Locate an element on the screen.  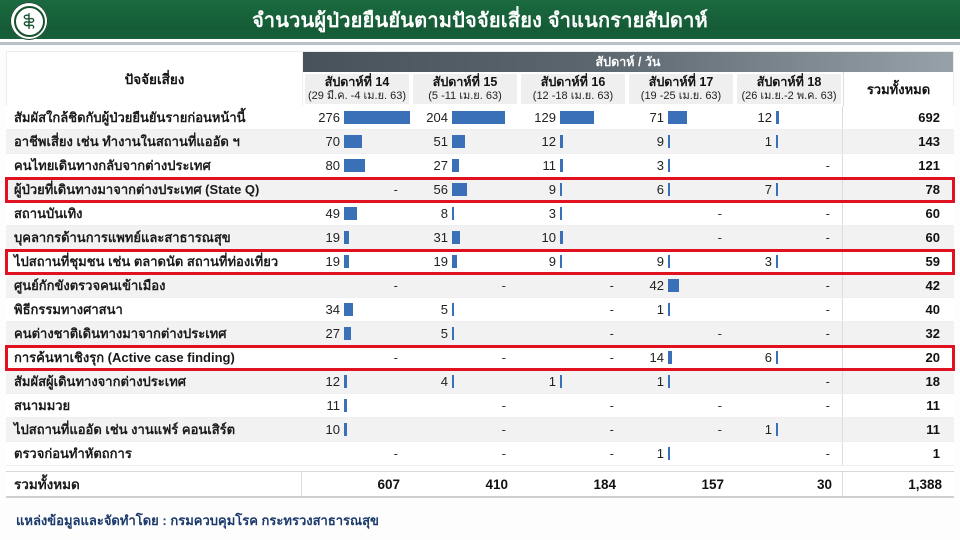
value-cell: 276 is located at coordinates (356, 117).